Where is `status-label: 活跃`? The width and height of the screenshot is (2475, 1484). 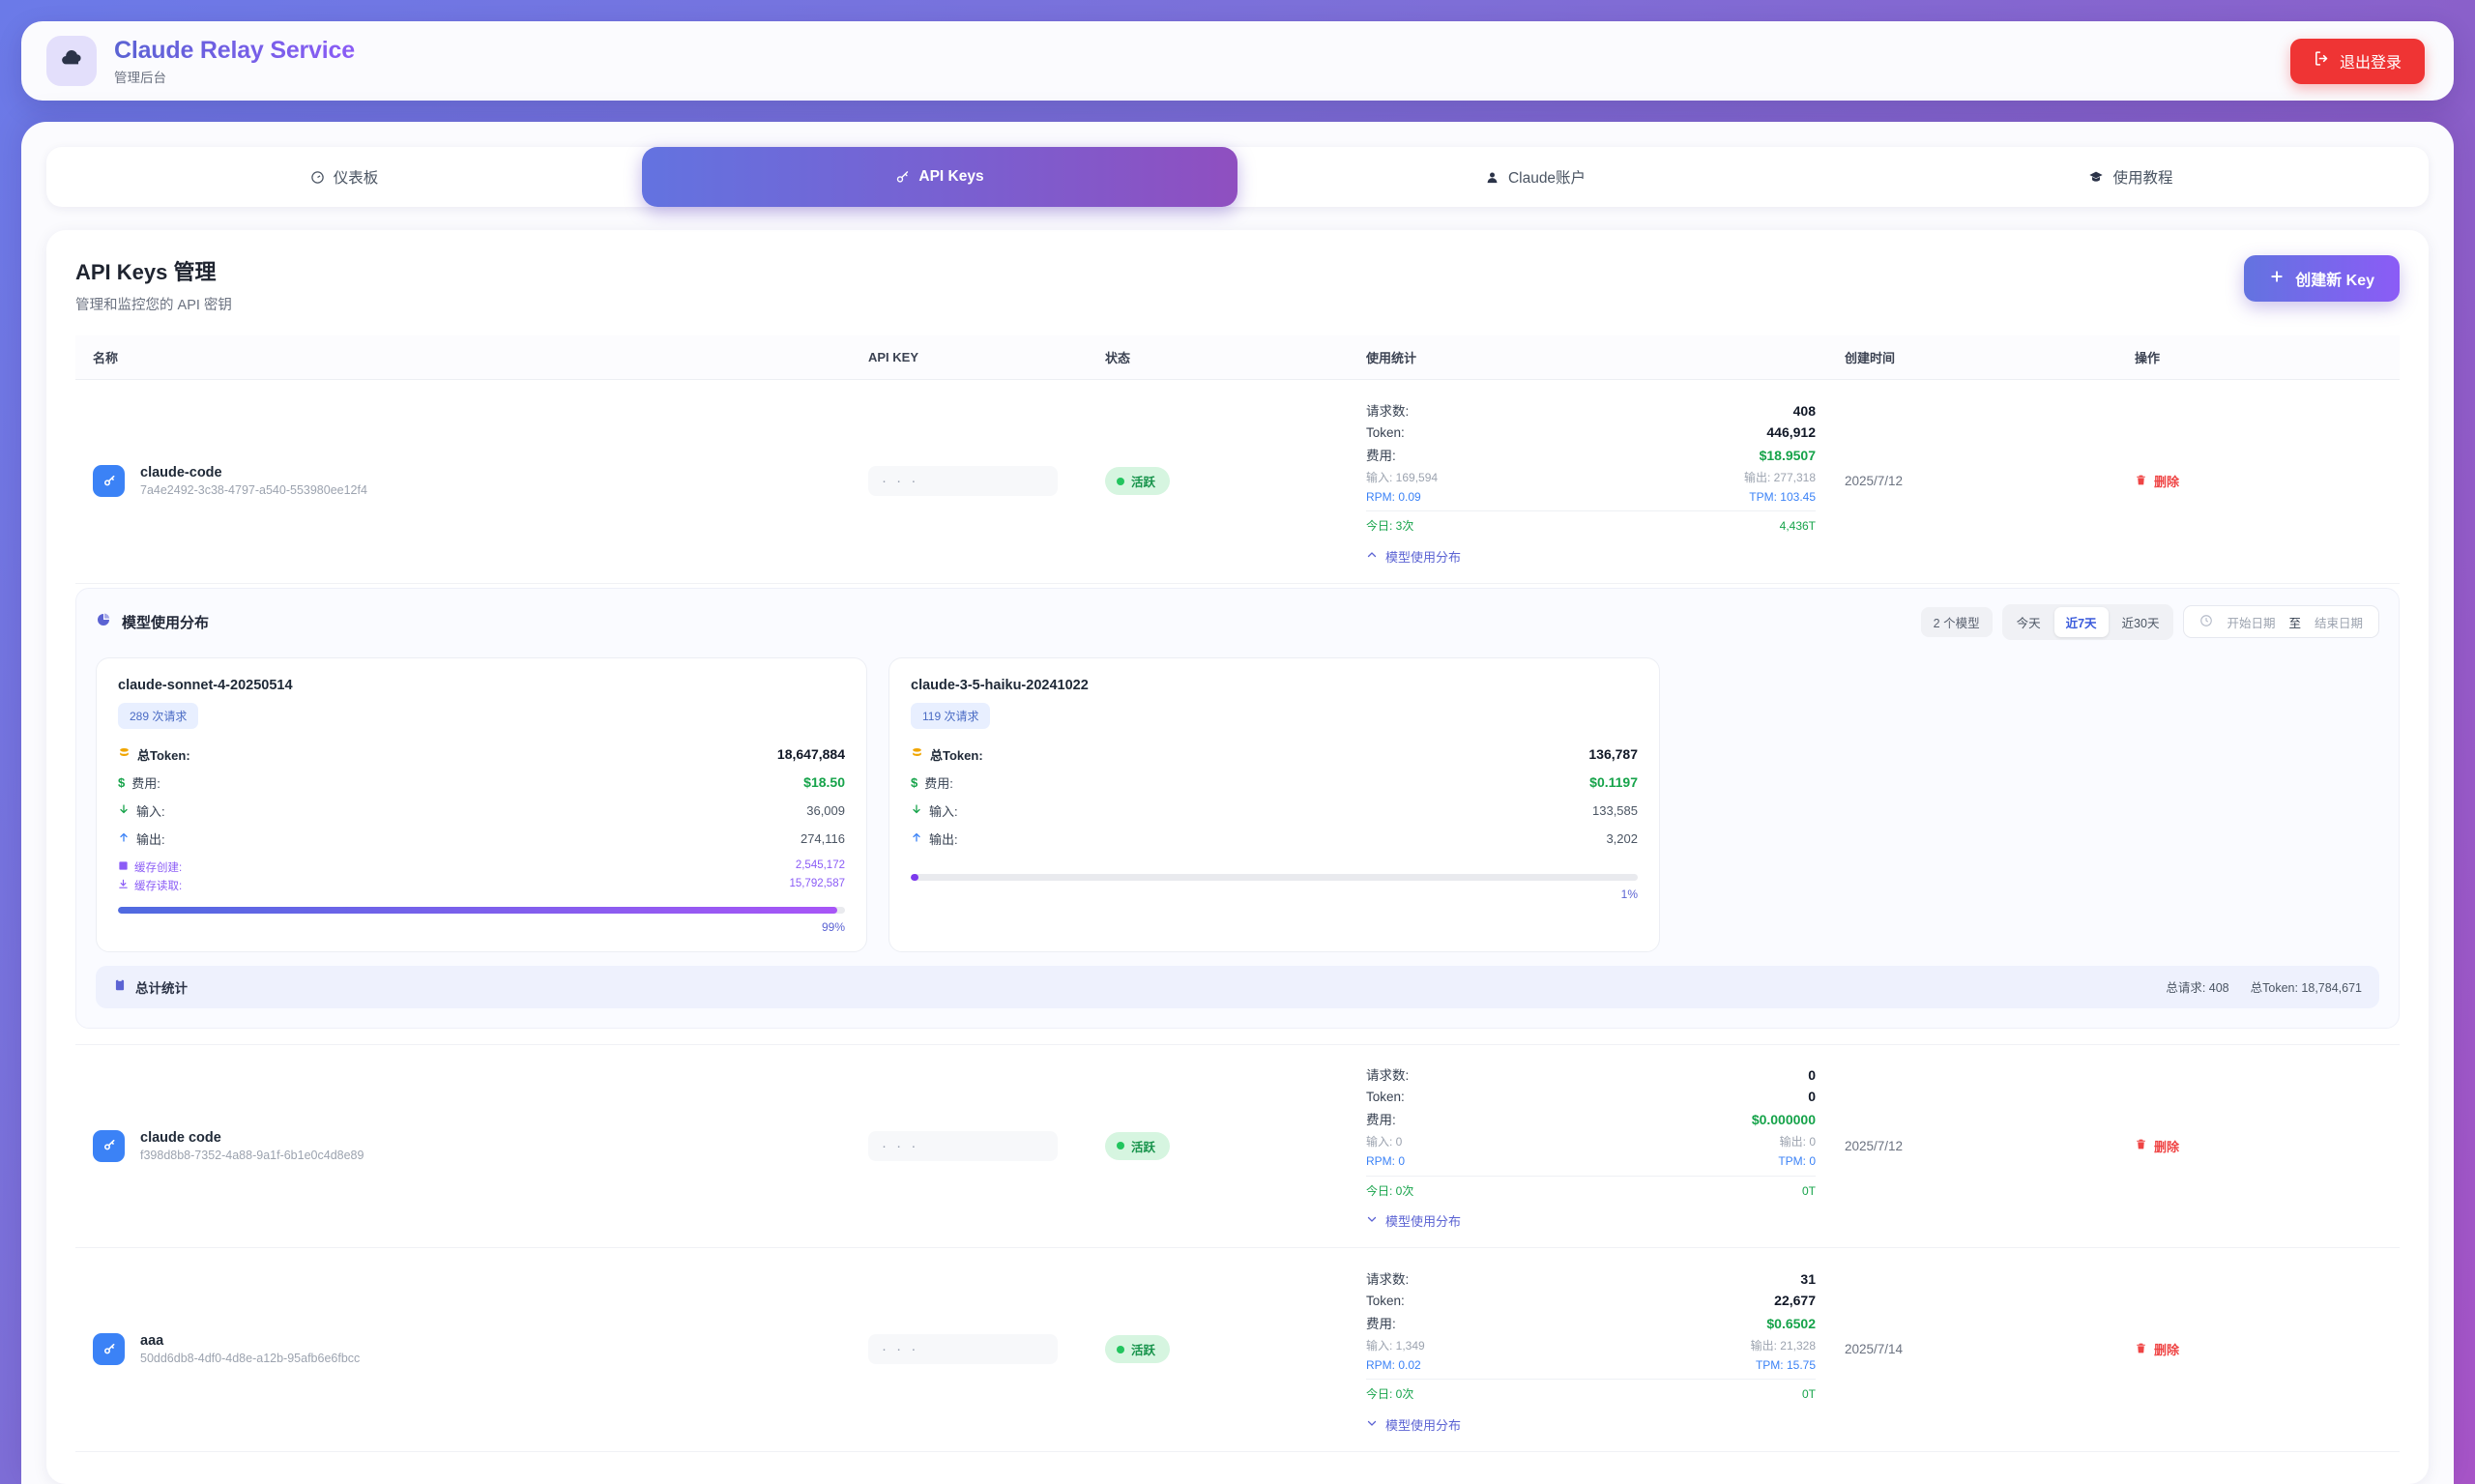 status-label: 活跃 is located at coordinates (1143, 1147).